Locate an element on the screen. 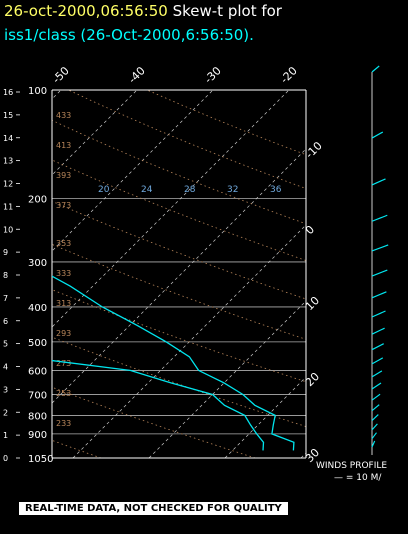  mixing-ratio-lines: 20 24 28 32 36 is located at coordinates (190, 190).